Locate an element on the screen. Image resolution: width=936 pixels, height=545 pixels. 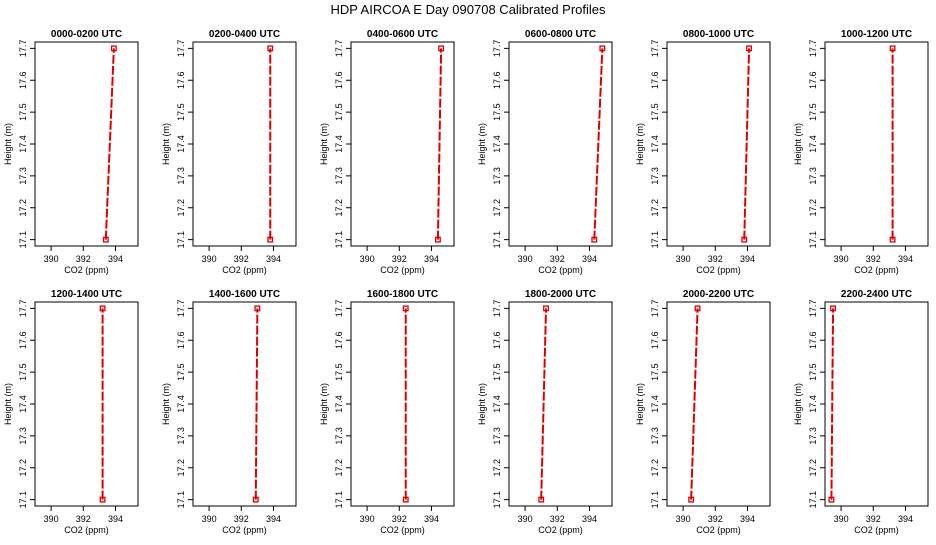
panel-title: 0200-0400 UTC is located at coordinates (244, 34).